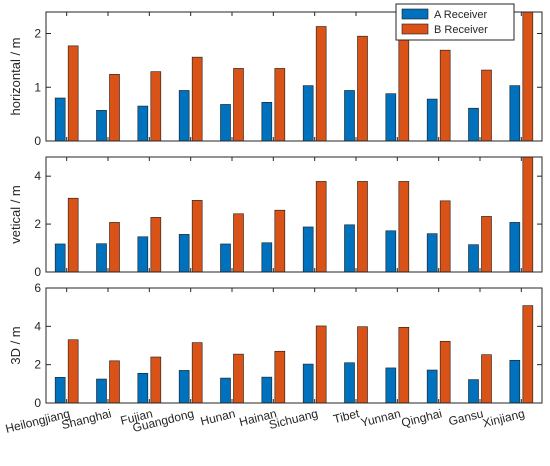  What do you see at coordinates (422, 418) in the screenshot?
I see `x-category-label: Qinghai` at bounding box center [422, 418].